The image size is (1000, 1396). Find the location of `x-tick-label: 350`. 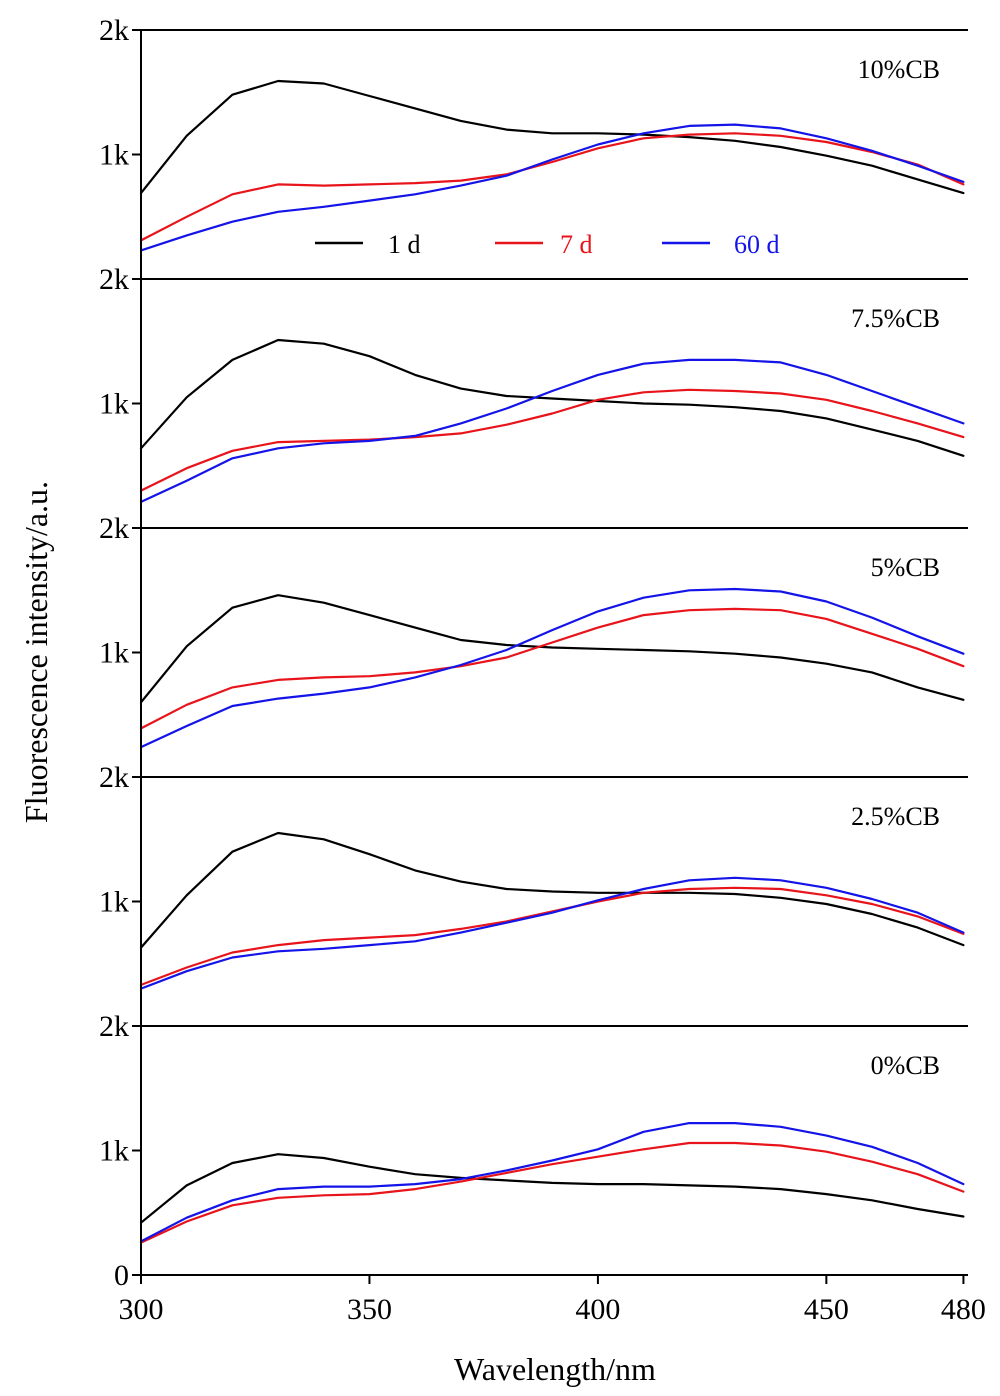

x-tick-label: 350 is located at coordinates (369, 1309).